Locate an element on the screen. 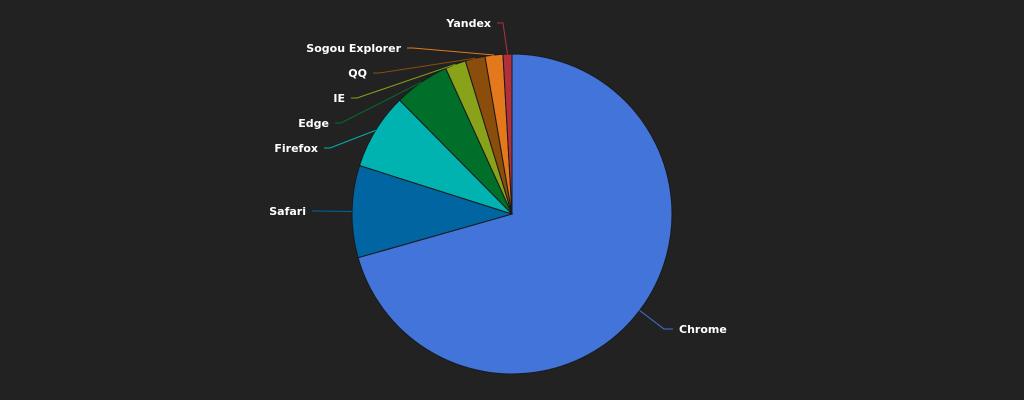 Image resolution: width=1024 pixels, height=400 pixels. leader-line-chrome is located at coordinates (656, 320).